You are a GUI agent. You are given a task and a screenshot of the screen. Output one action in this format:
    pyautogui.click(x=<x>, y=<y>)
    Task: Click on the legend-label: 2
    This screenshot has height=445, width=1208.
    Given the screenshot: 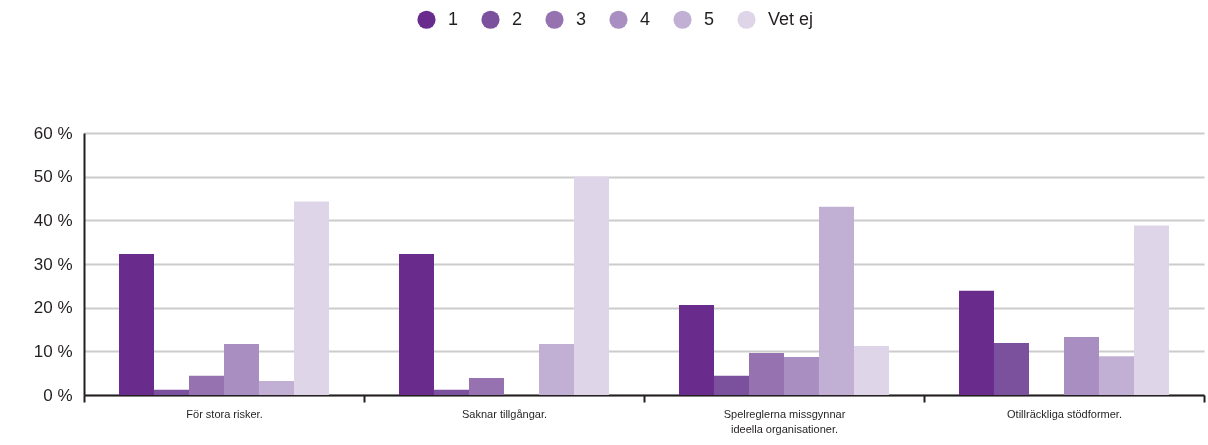 What is the action you would take?
    pyautogui.click(x=517, y=18)
    